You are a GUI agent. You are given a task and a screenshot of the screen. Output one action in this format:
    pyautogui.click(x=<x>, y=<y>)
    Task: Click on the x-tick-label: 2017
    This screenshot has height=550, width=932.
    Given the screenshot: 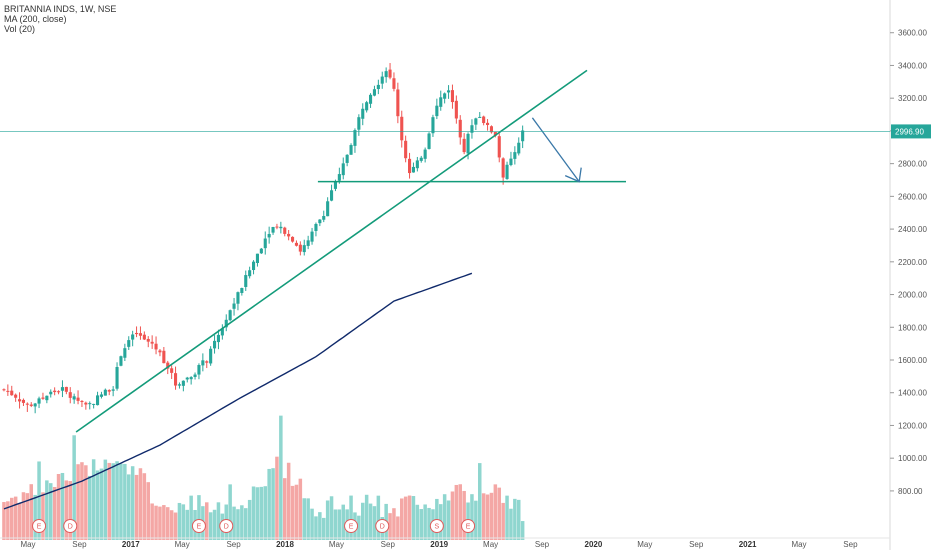 What is the action you would take?
    pyautogui.click(x=131, y=544)
    